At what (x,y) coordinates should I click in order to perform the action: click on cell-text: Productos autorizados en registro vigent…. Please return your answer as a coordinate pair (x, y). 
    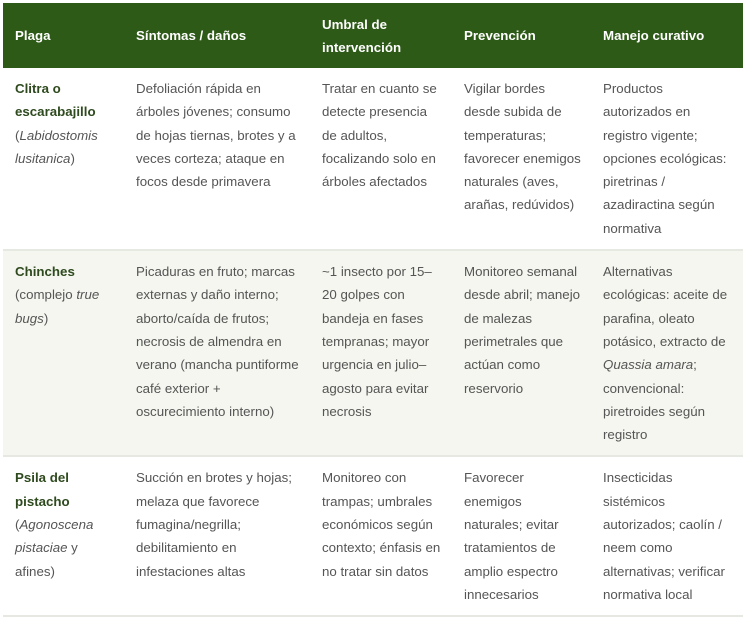
    Looking at the image, I should click on (665, 158).